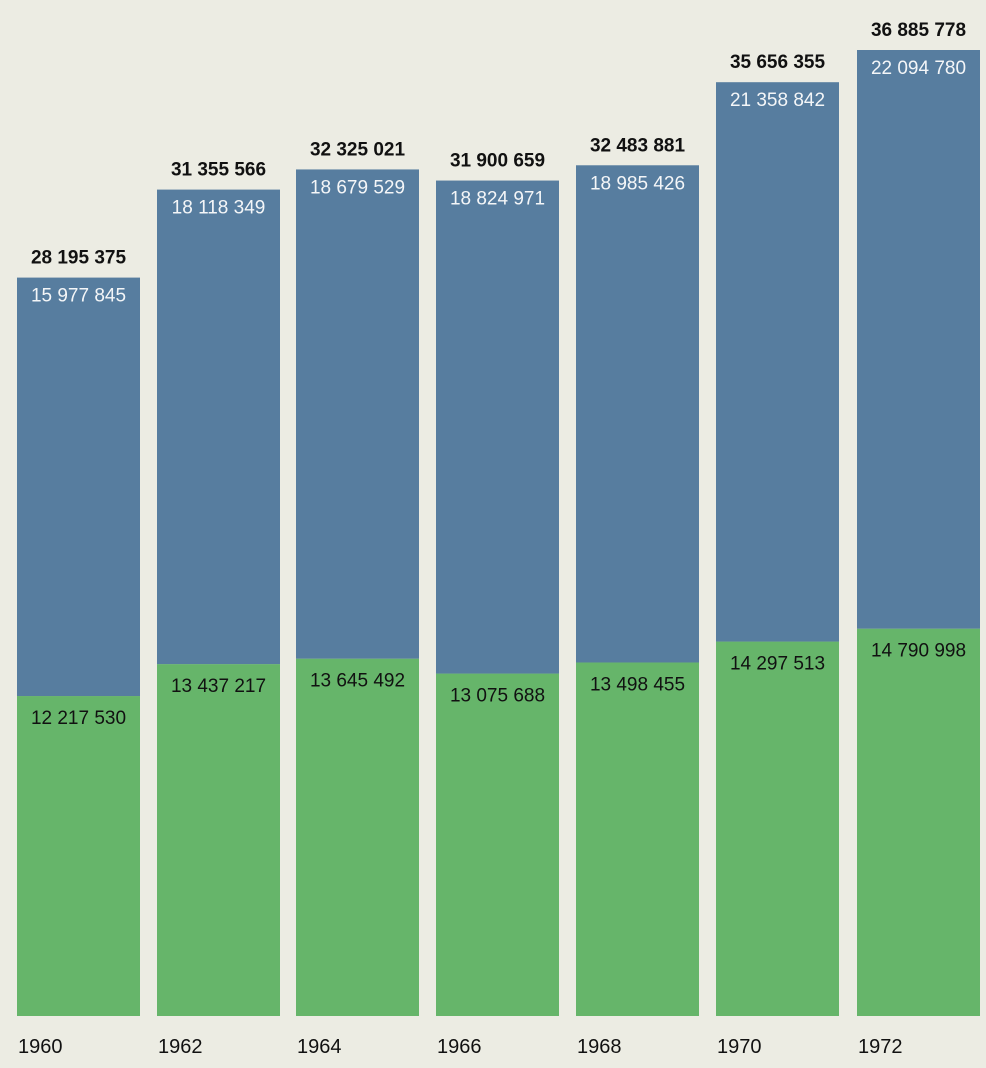 This screenshot has width=986, height=1068. Describe the element at coordinates (777, 828) in the screenshot. I see `bar-lower-segment-1970` at that location.